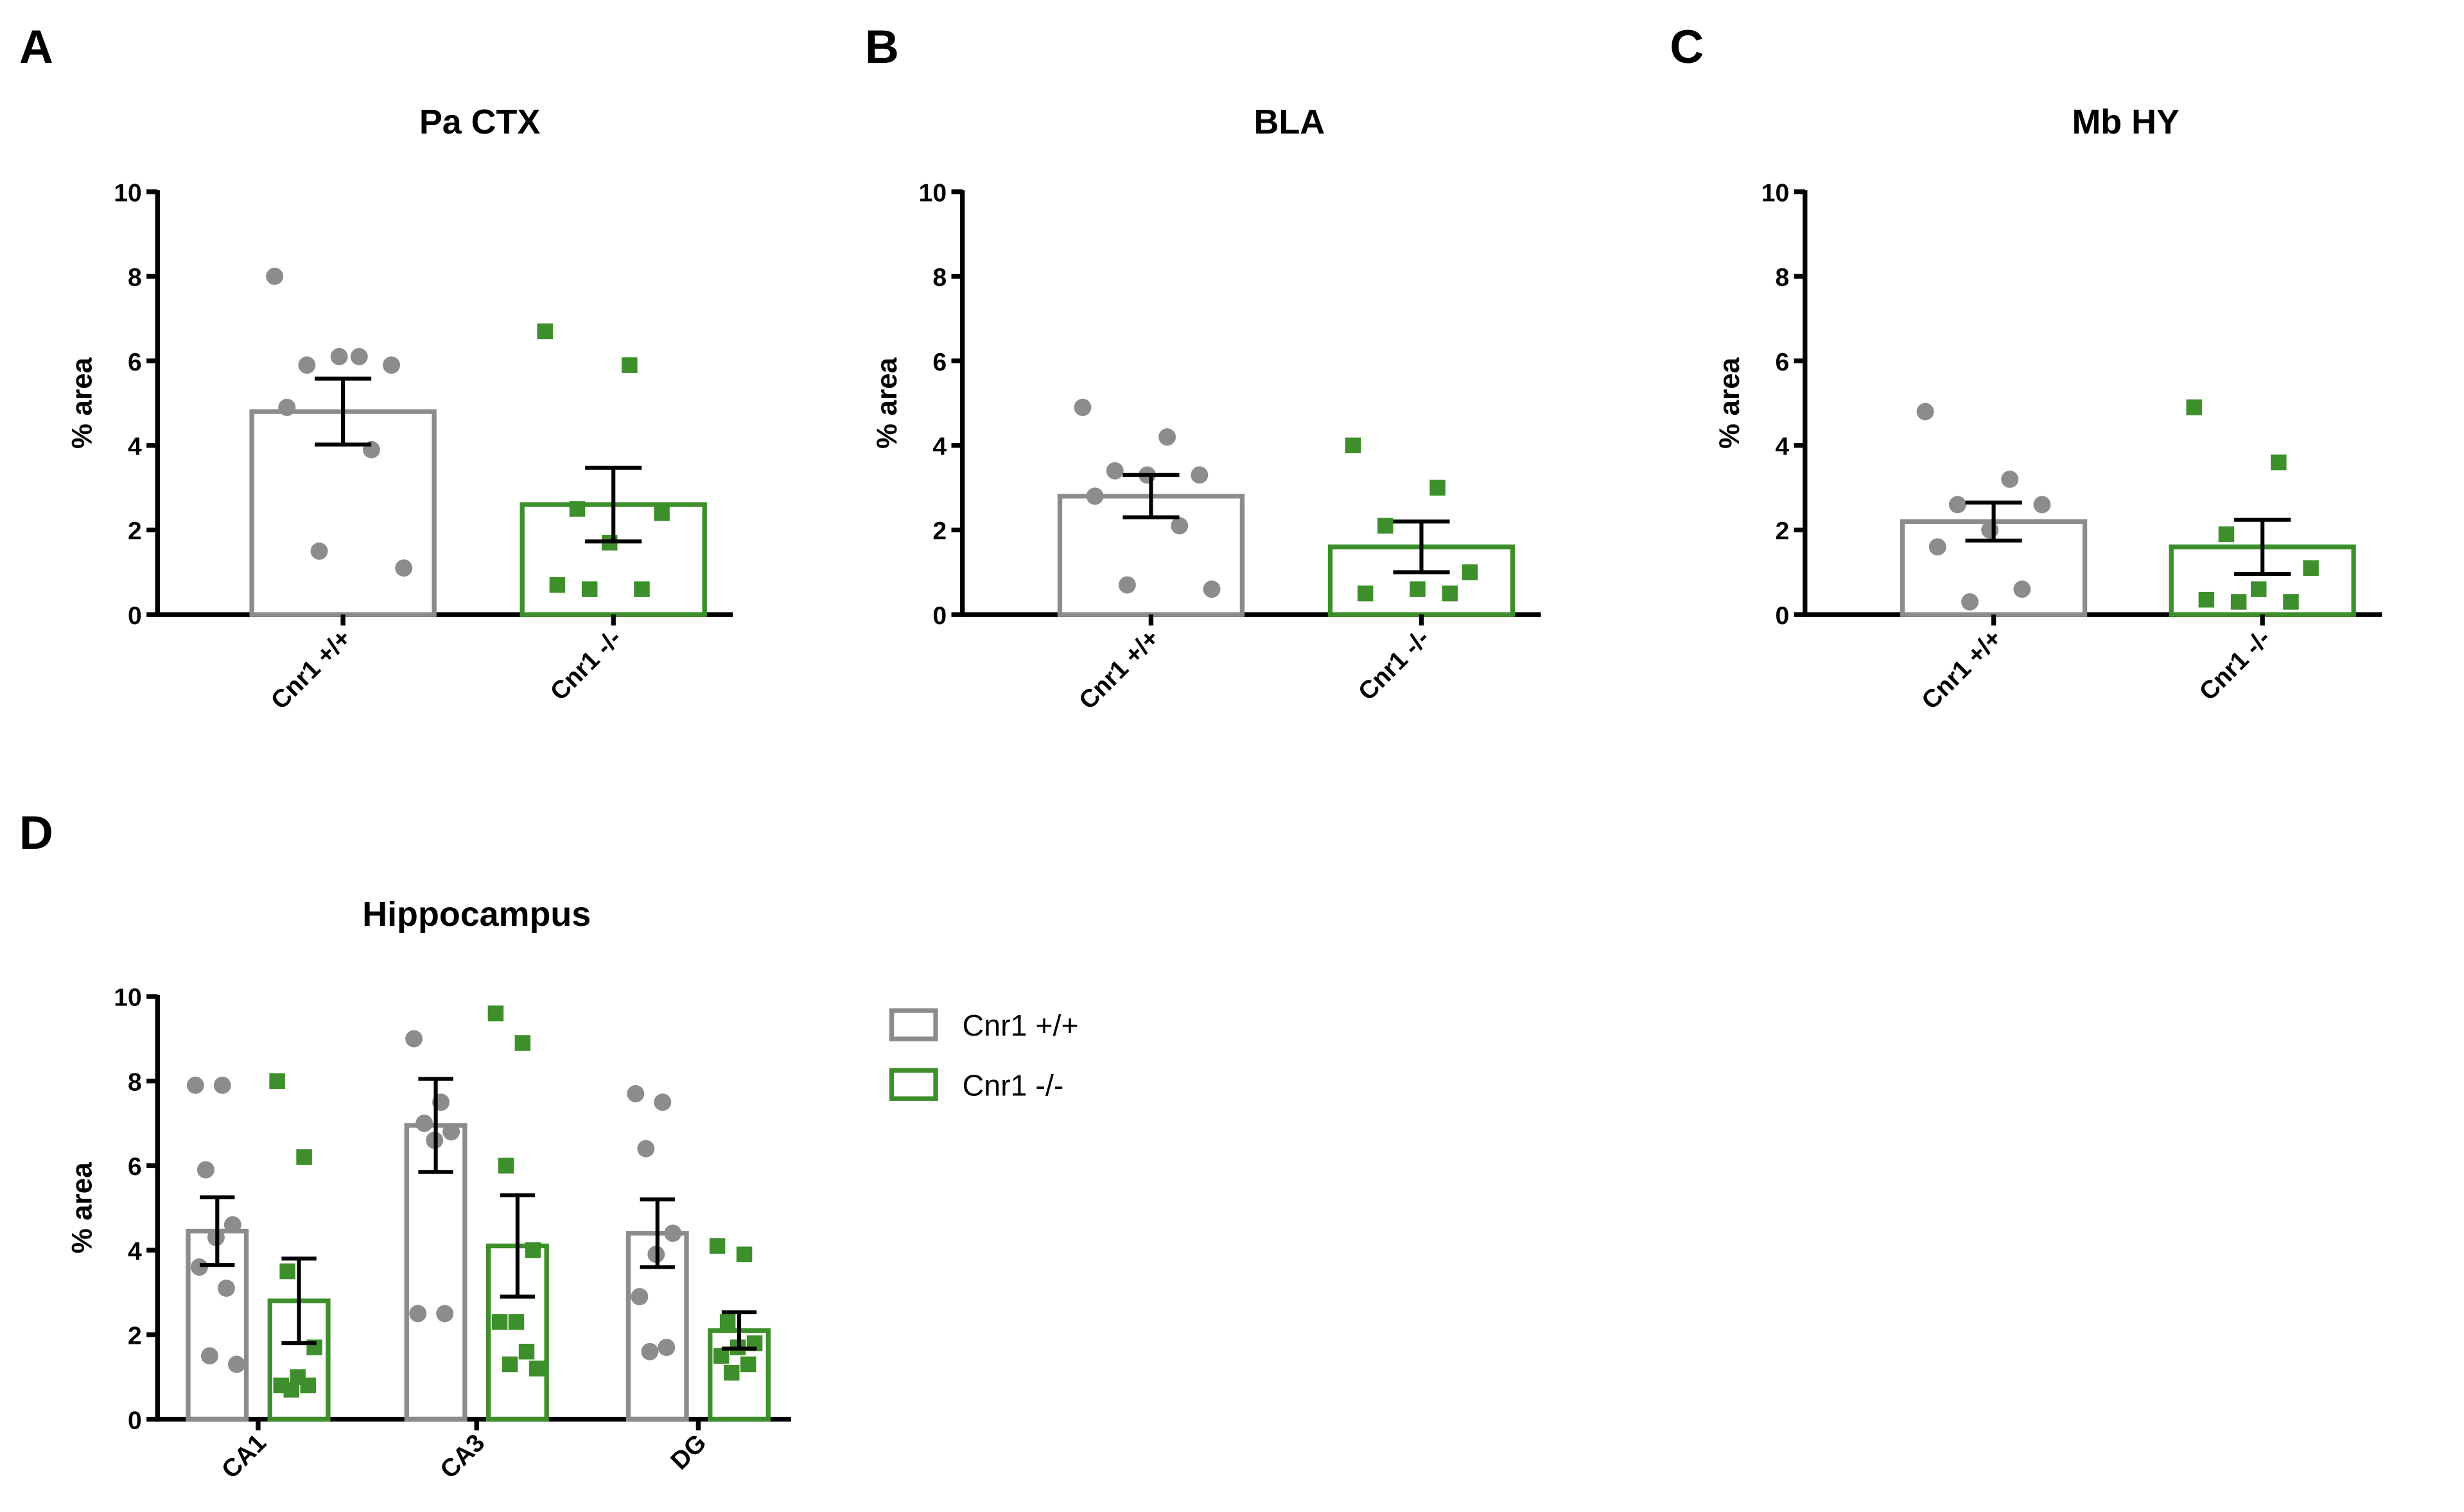  Describe the element at coordinates (480, 122) in the screenshot. I see `chart-title: Pa CTX` at that location.